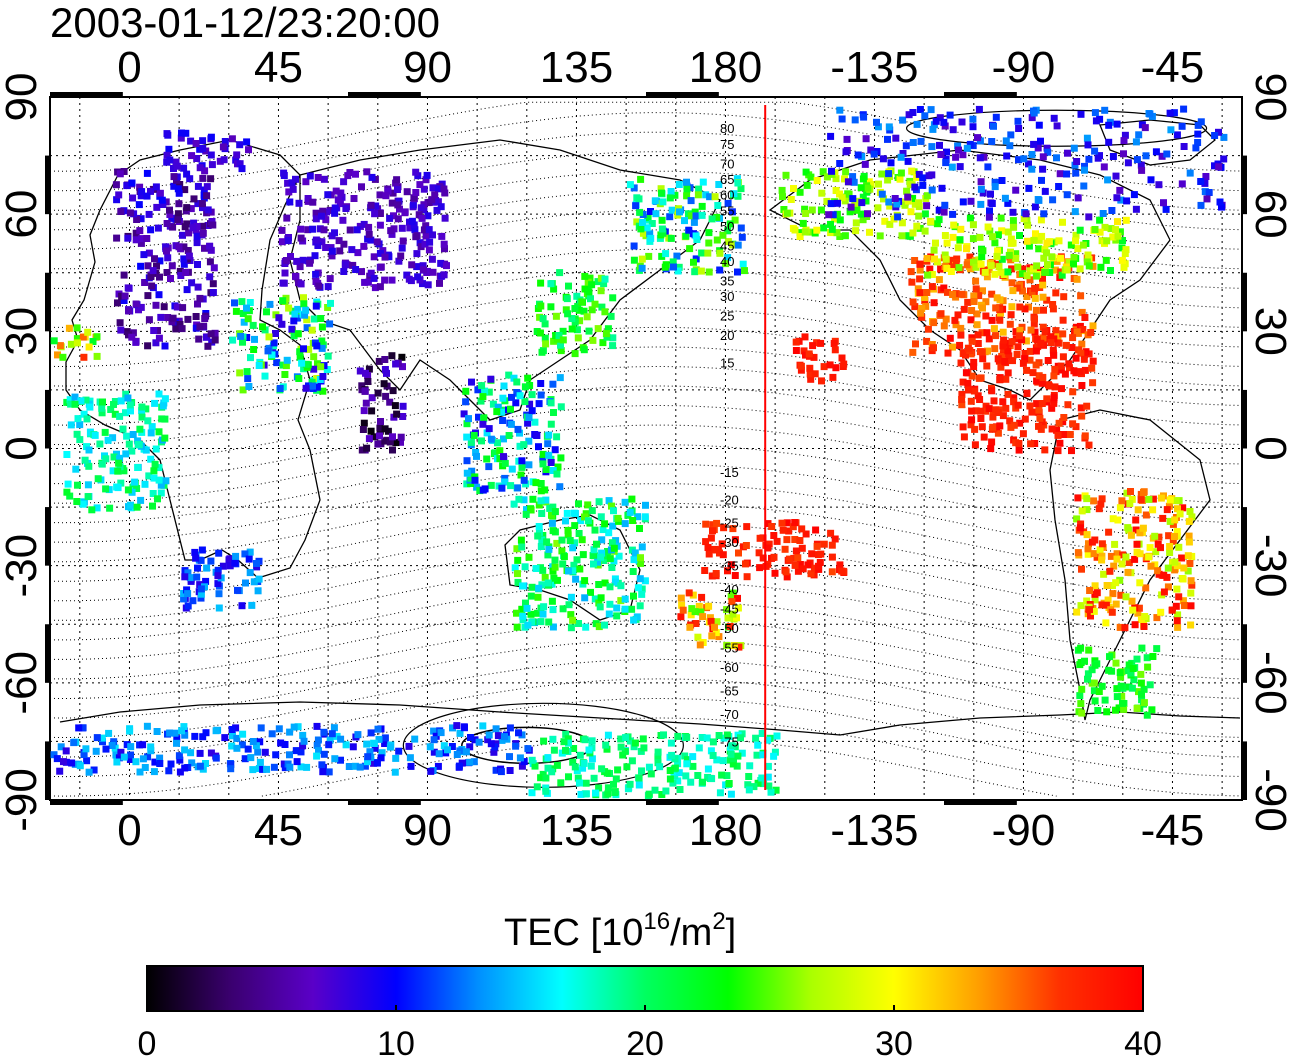  I want to click on tec-cell-new-zealand, so click(728, 618).